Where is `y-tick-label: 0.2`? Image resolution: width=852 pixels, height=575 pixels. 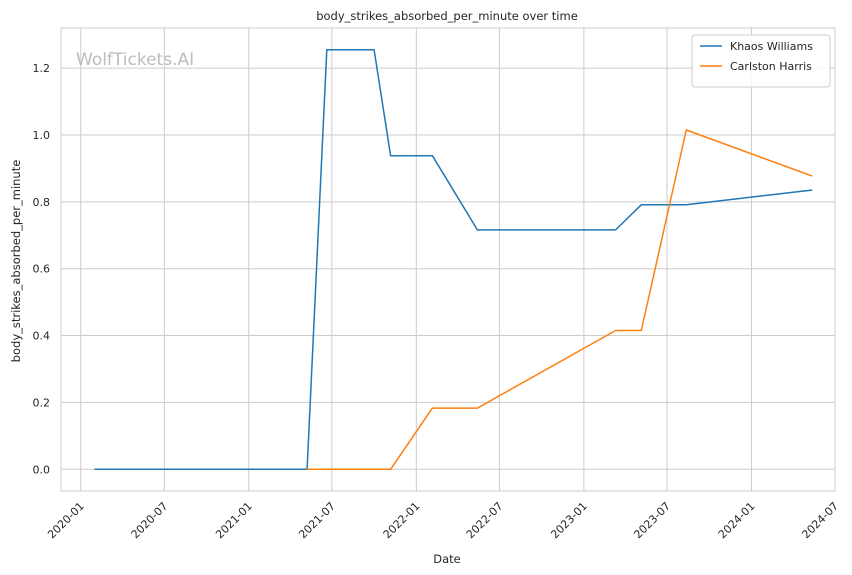 y-tick-label: 0.2 is located at coordinates (42, 402).